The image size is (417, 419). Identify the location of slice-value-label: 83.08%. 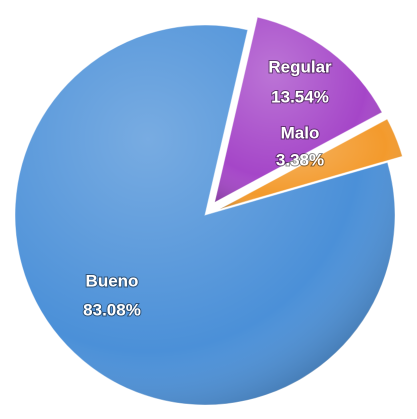
(112, 309).